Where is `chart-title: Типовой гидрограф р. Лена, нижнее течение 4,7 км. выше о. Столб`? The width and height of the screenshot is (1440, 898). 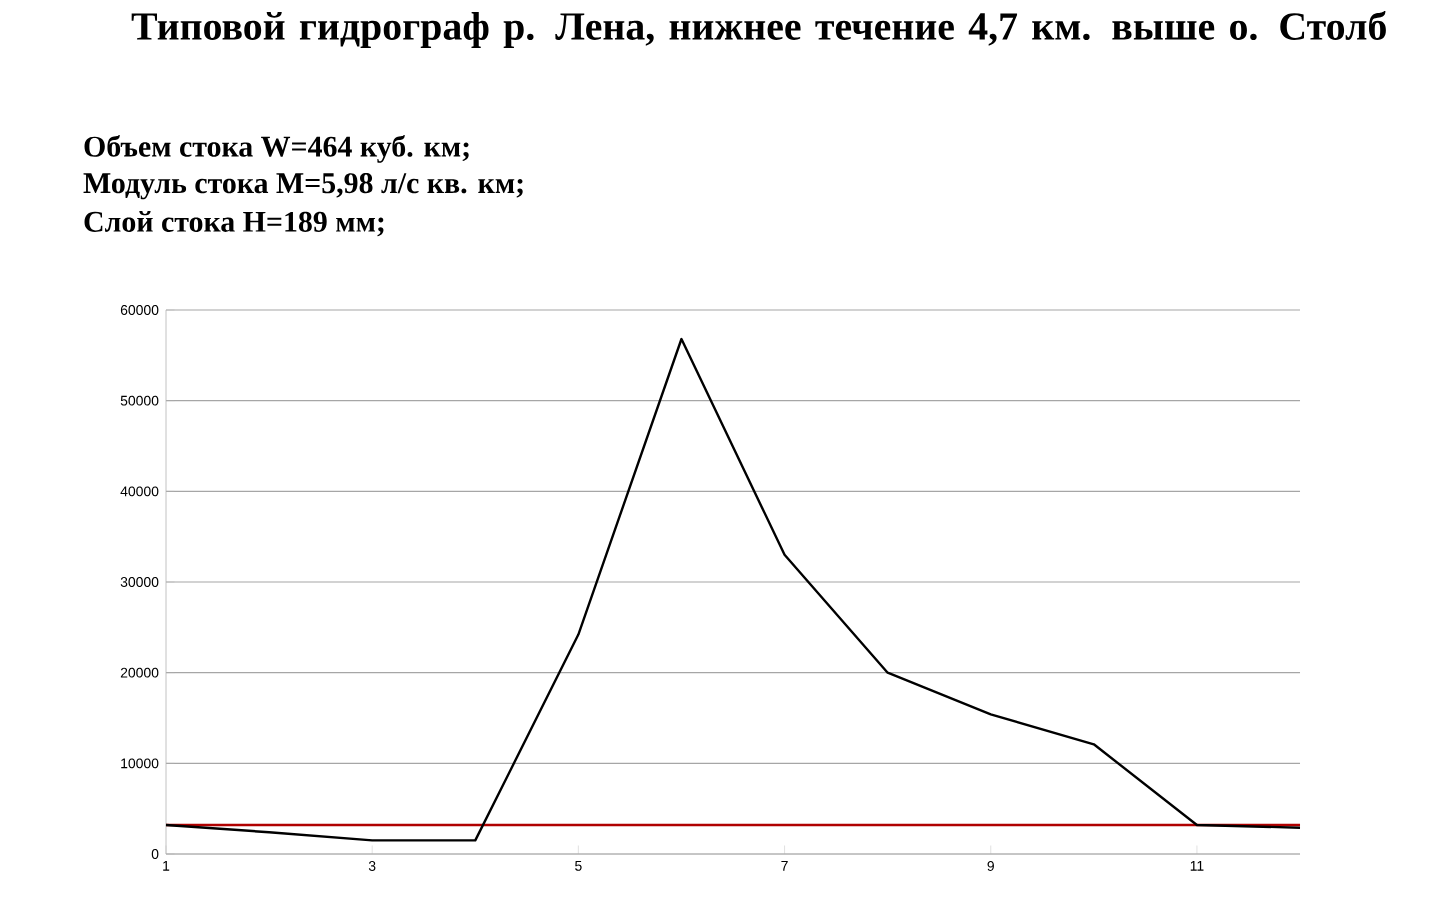 chart-title: Типовой гидрограф р. Лена, нижнее течение 4,7 км. выше о. Столб is located at coordinates (758, 30).